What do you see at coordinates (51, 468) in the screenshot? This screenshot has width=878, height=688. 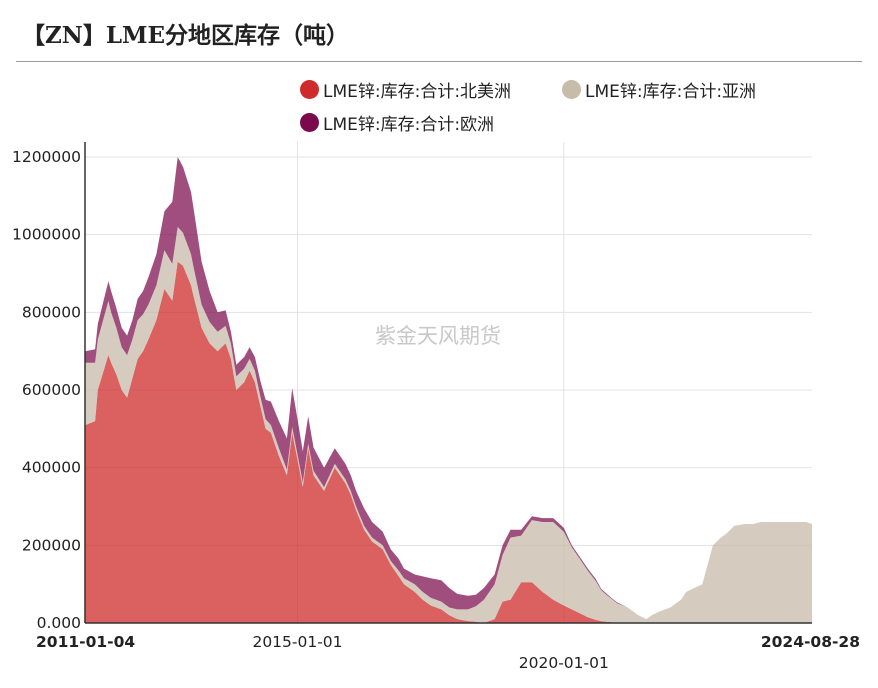 I see `y-tick-label: 400000` at bounding box center [51, 468].